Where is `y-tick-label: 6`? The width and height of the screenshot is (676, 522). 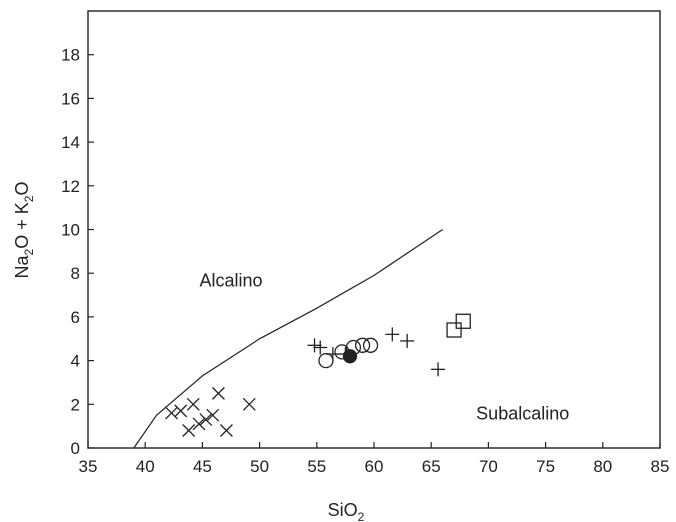 y-tick-label: 6 is located at coordinates (75, 317).